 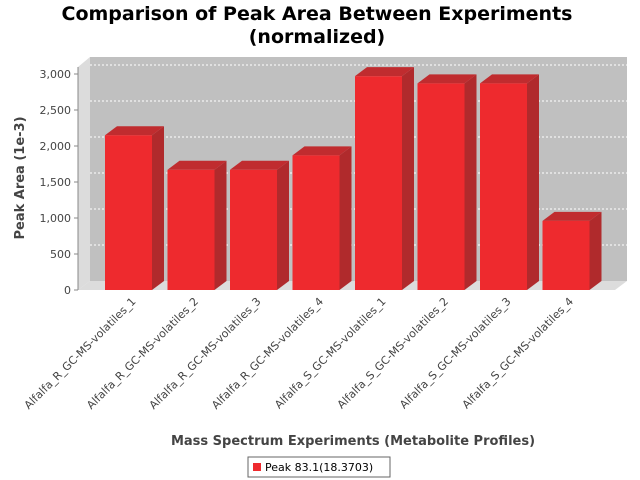 What do you see at coordinates (393, 353) in the screenshot?
I see `x-tick-label: Alfalfa_S_GC-MS-volatiles_2` at bounding box center [393, 353].